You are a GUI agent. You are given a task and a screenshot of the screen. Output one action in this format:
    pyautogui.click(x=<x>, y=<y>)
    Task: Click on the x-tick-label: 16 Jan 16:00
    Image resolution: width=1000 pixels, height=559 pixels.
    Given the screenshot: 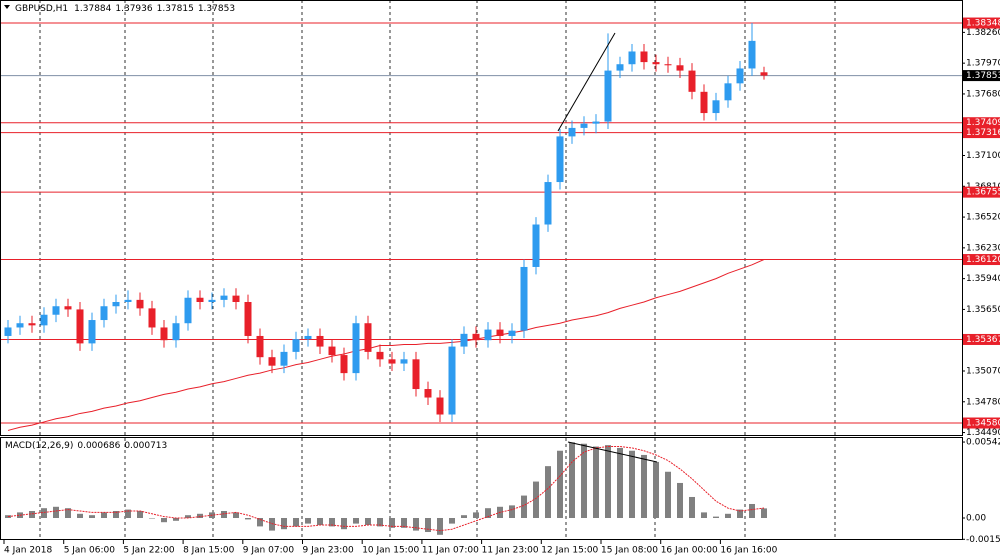 What is the action you would take?
    pyautogui.click(x=748, y=551)
    